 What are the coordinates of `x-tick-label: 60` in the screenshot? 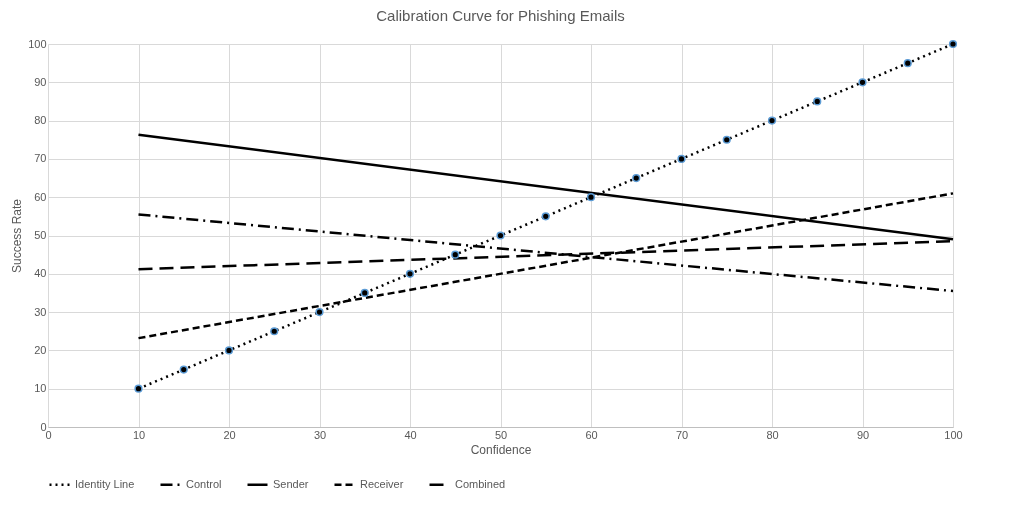 It's located at (591, 434).